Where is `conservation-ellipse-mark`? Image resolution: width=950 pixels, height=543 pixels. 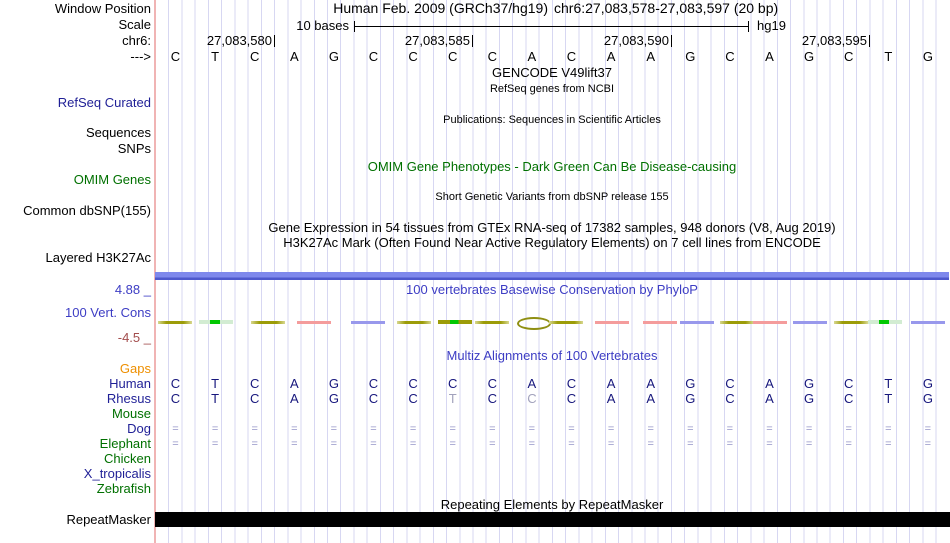 conservation-ellipse-mark is located at coordinates (534, 323).